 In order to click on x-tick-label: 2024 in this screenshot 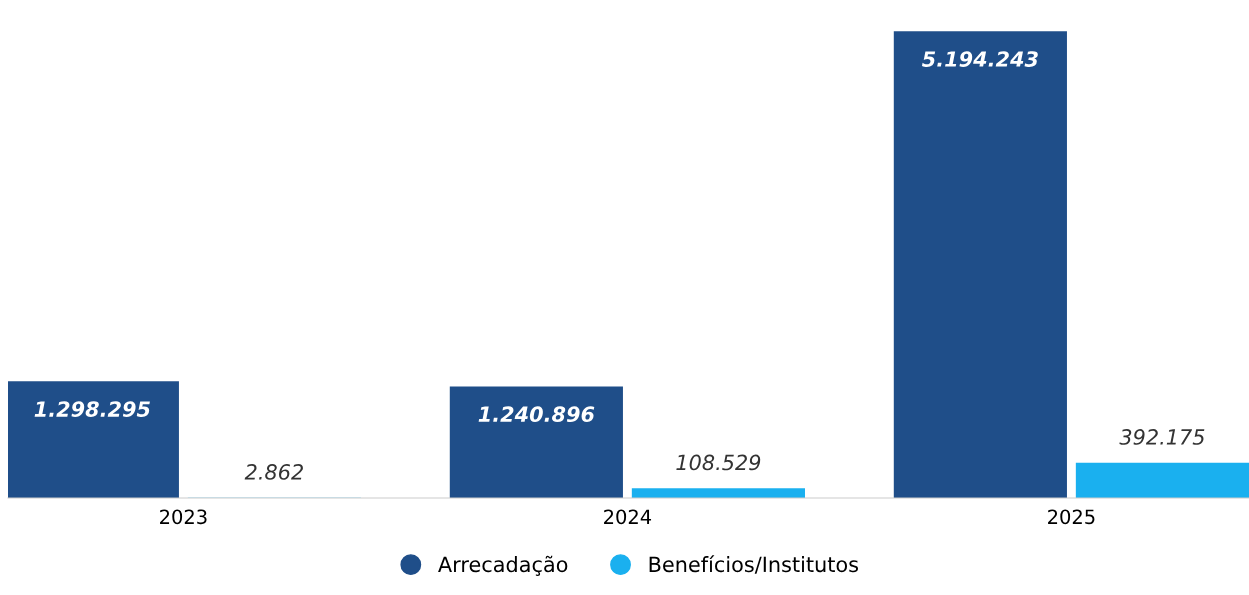, I will do `click(628, 517)`.